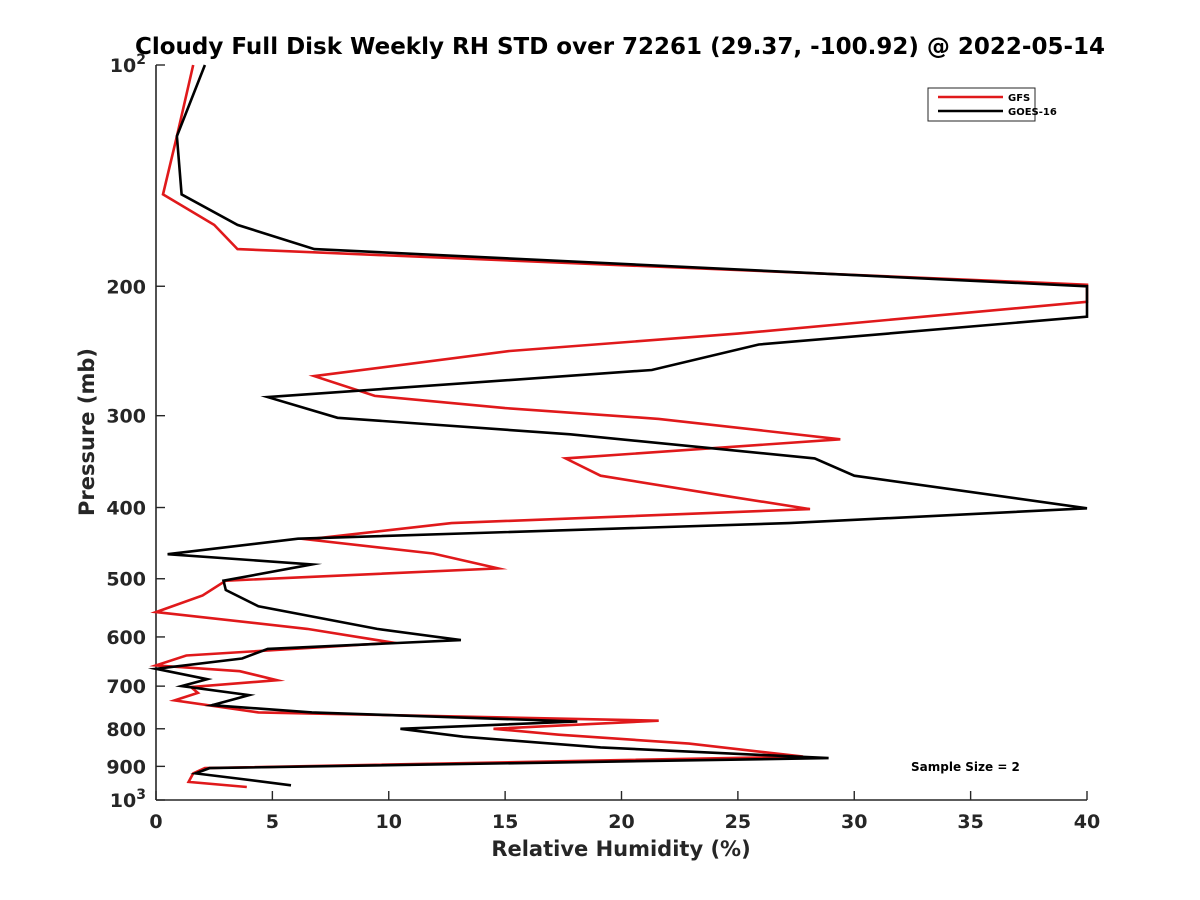 This screenshot has width=1200, height=900. What do you see at coordinates (126, 509) in the screenshot?
I see `y-tick-label: 400` at bounding box center [126, 509].